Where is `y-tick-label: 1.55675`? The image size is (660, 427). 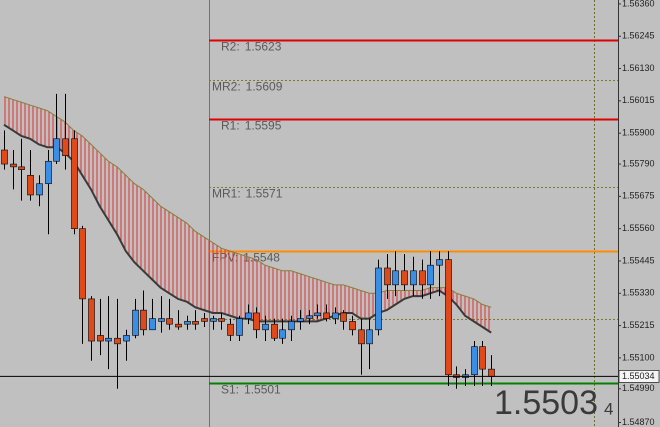 y-tick-label: 1.55675 is located at coordinates (638, 196).